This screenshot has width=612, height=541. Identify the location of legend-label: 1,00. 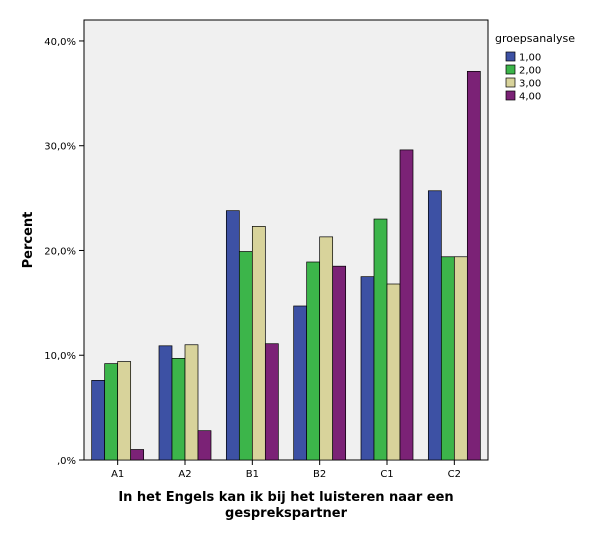
(530, 58).